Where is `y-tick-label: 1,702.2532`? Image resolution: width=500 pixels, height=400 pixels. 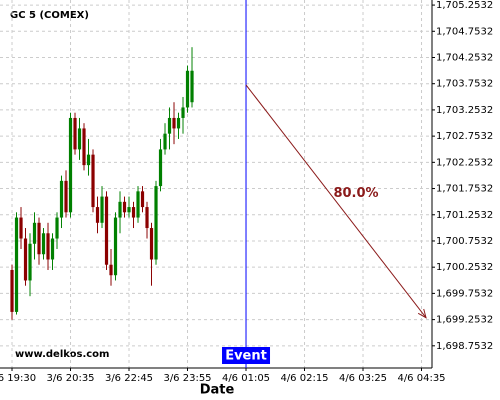 y-tick-label: 1,702.2532 is located at coordinates (464, 162).